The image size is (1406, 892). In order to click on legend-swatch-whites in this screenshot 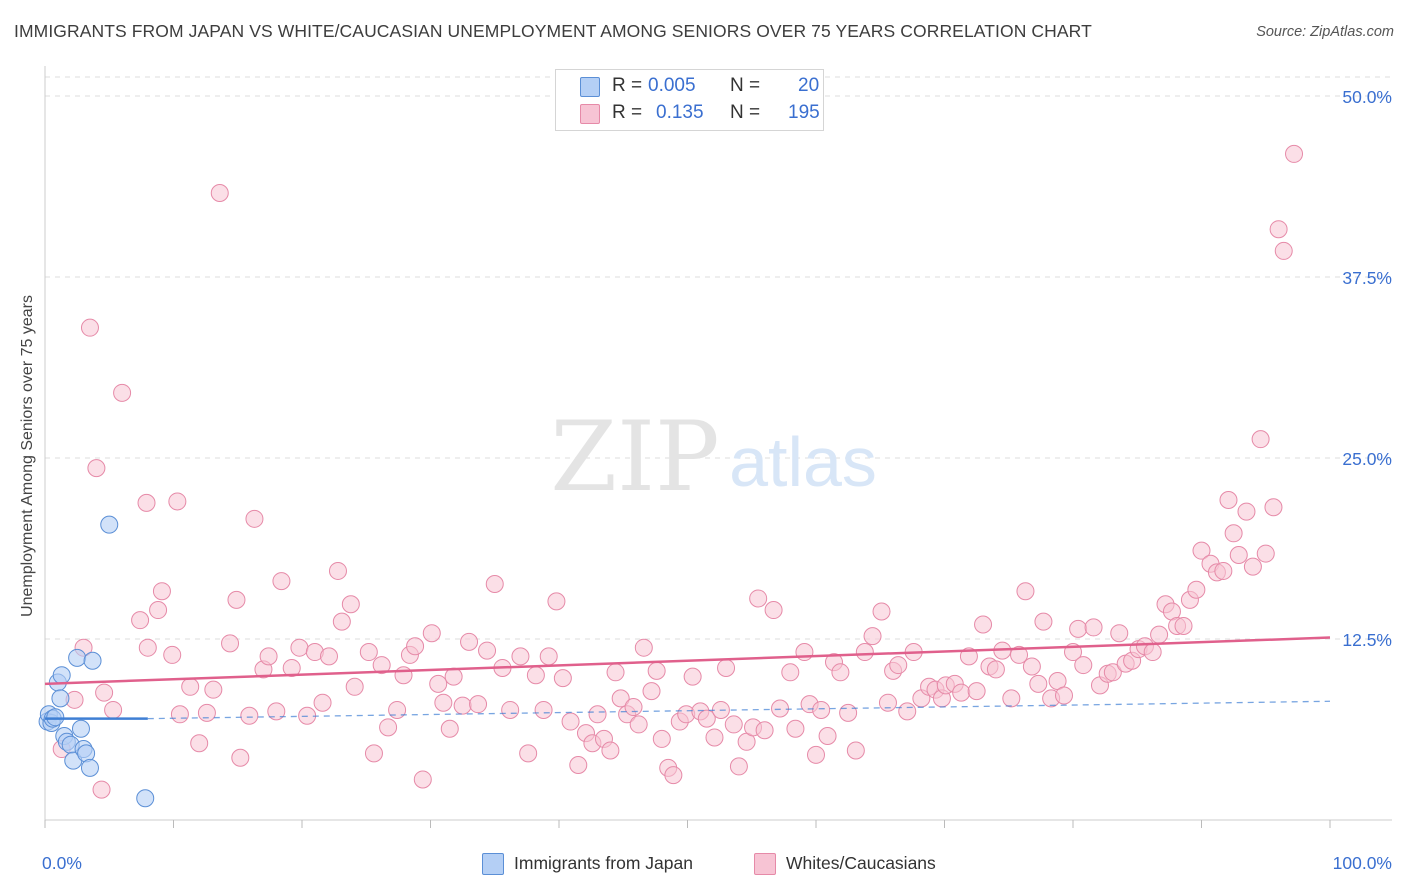, I will do `click(590, 114)`.